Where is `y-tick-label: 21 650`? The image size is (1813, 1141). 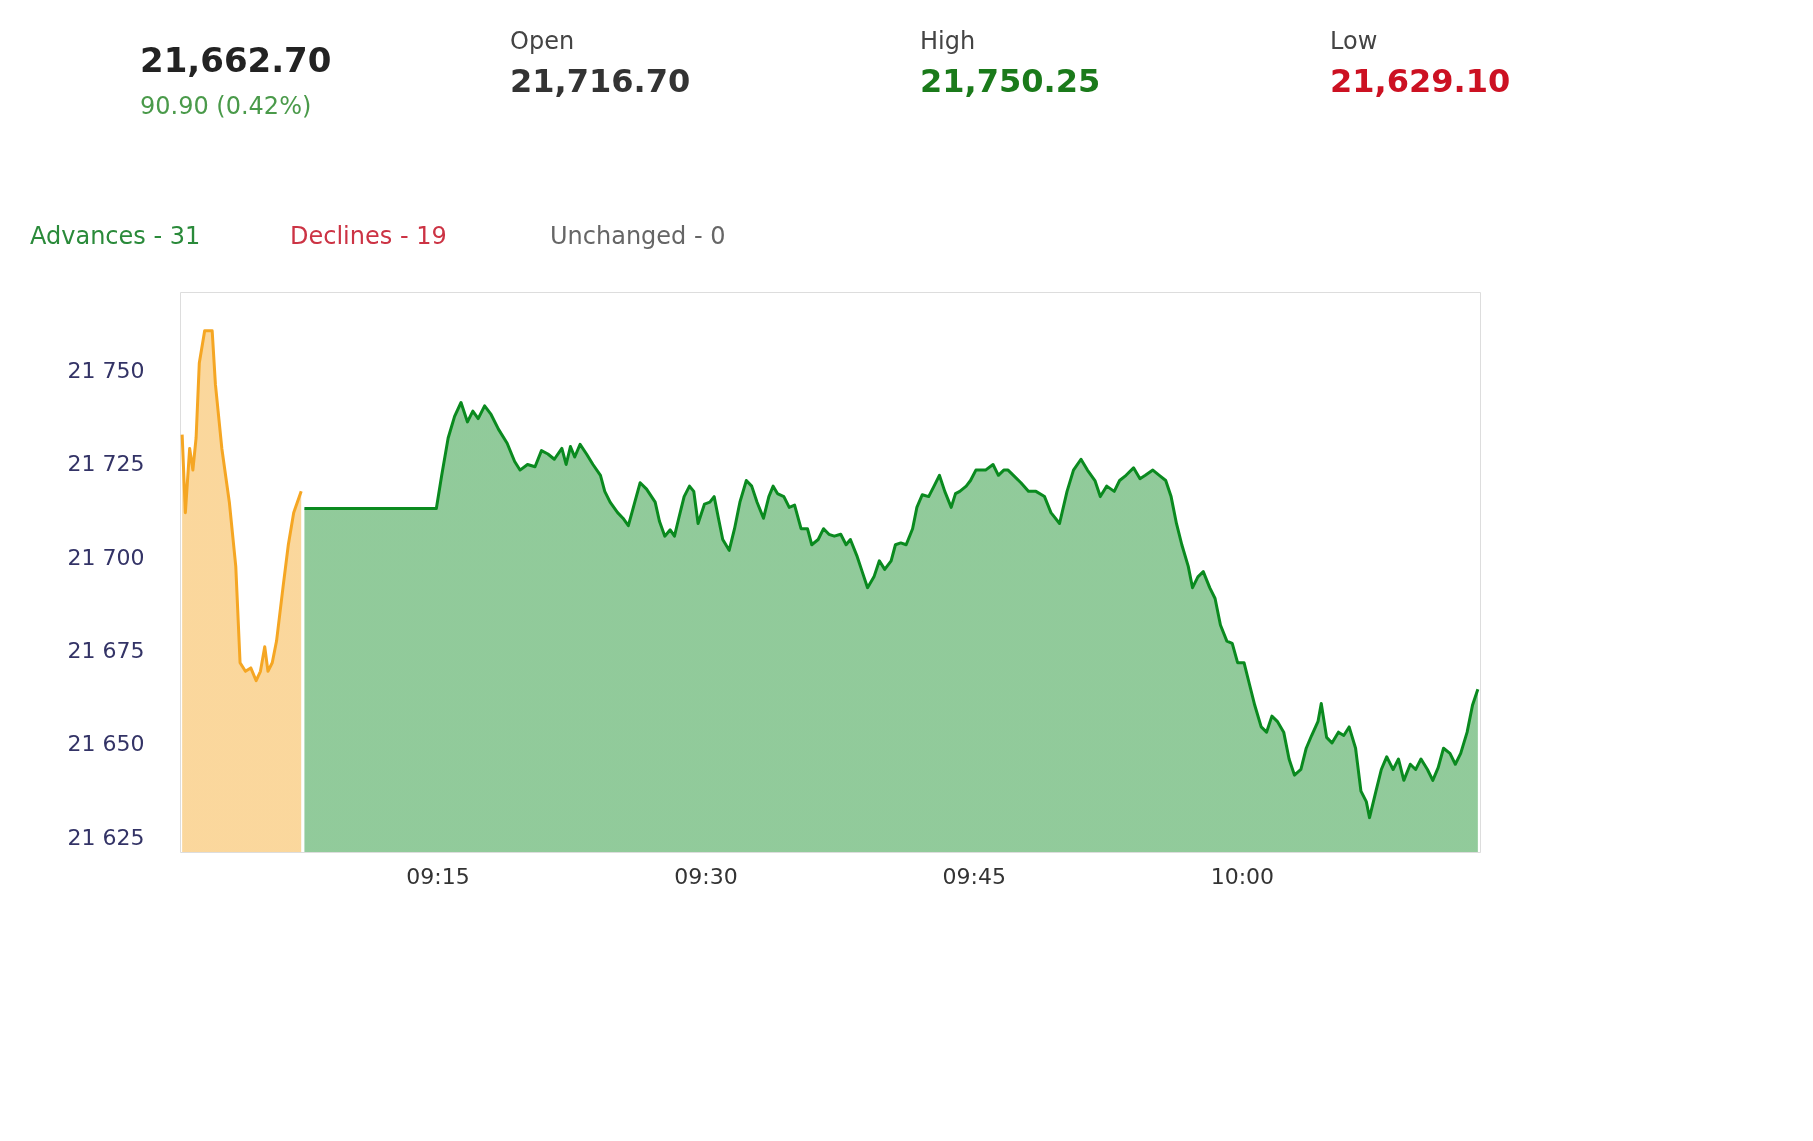
y-tick-label: 21 650 is located at coordinates (106, 744).